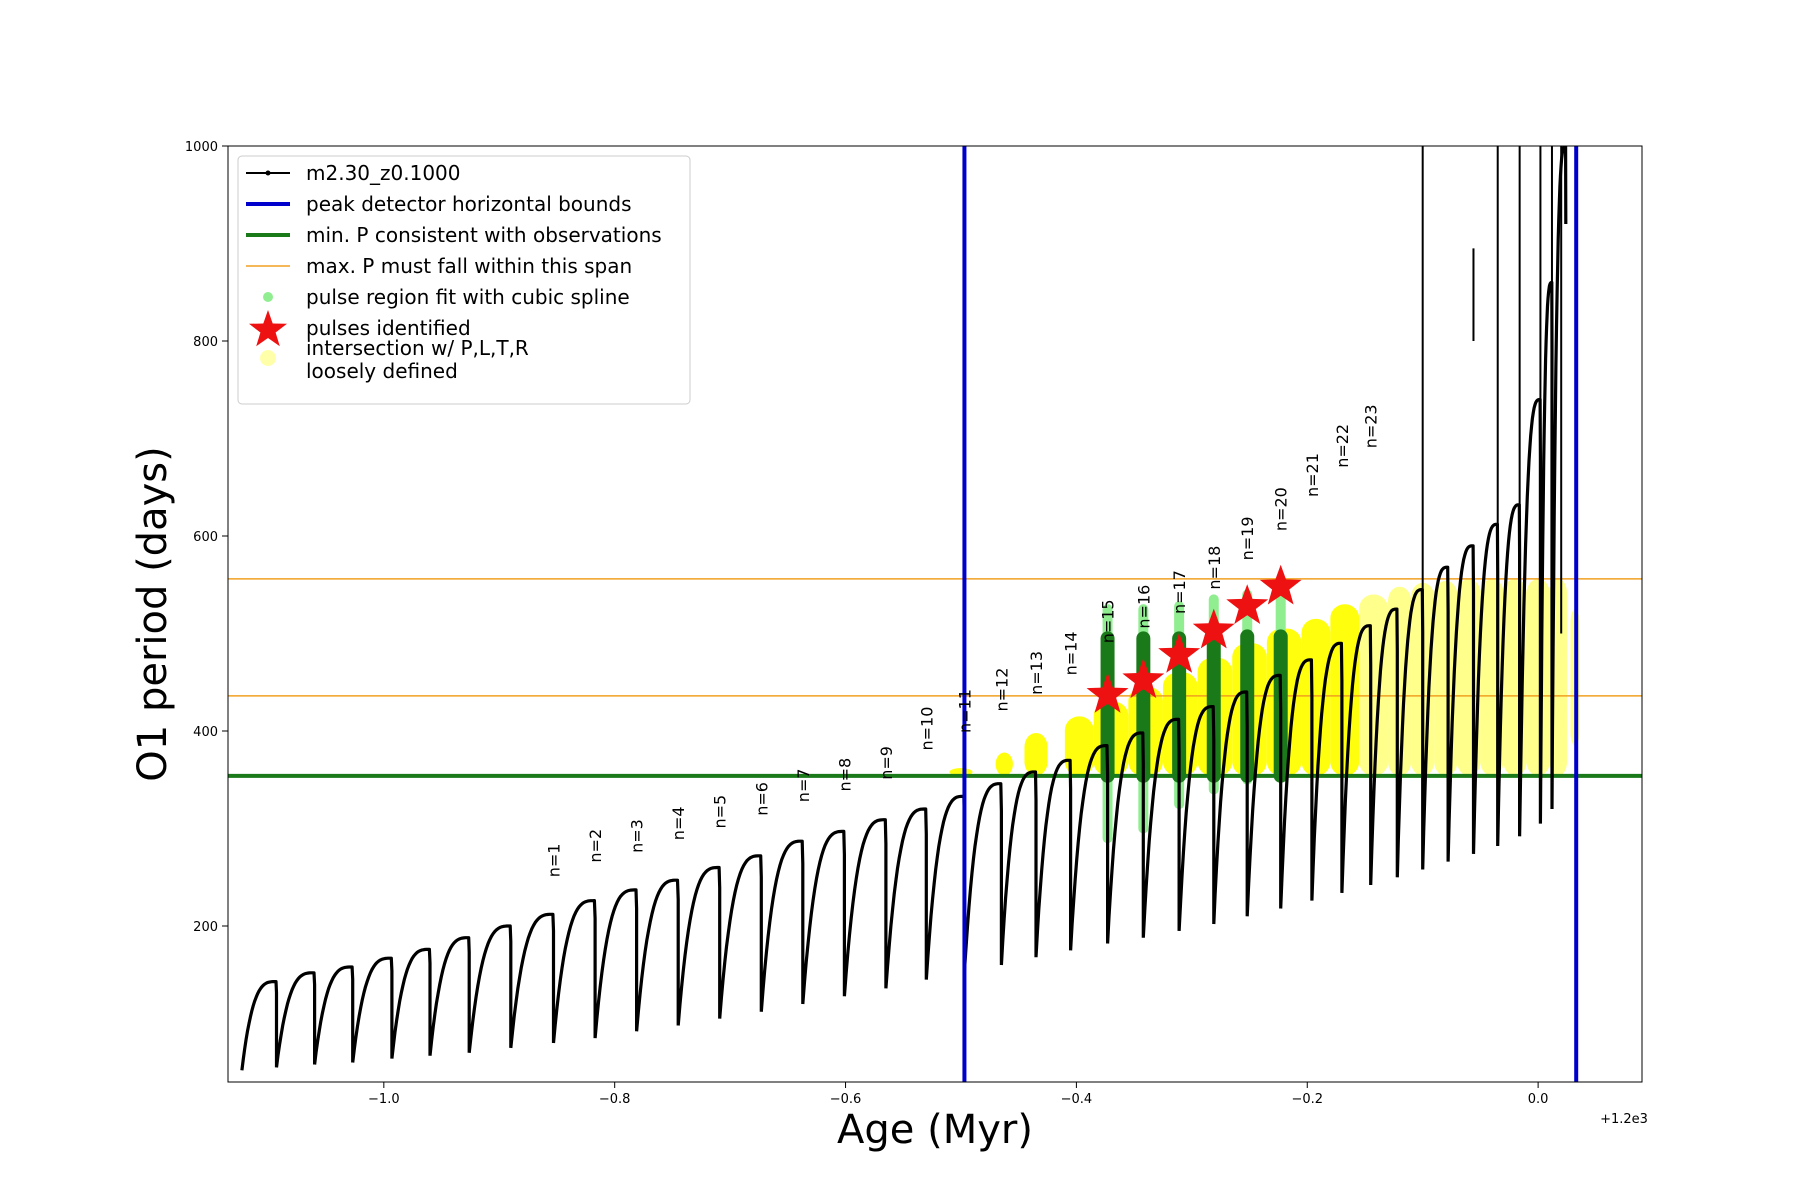  What do you see at coordinates (935, 678) in the screenshot?
I see `horizontal-reference-lines` at bounding box center [935, 678].